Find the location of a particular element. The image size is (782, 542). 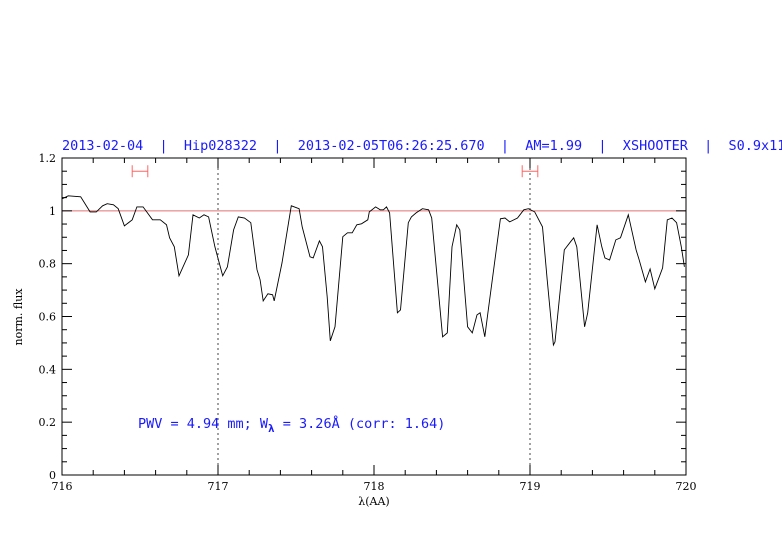

x-tick-label: 717 is located at coordinates (218, 486).